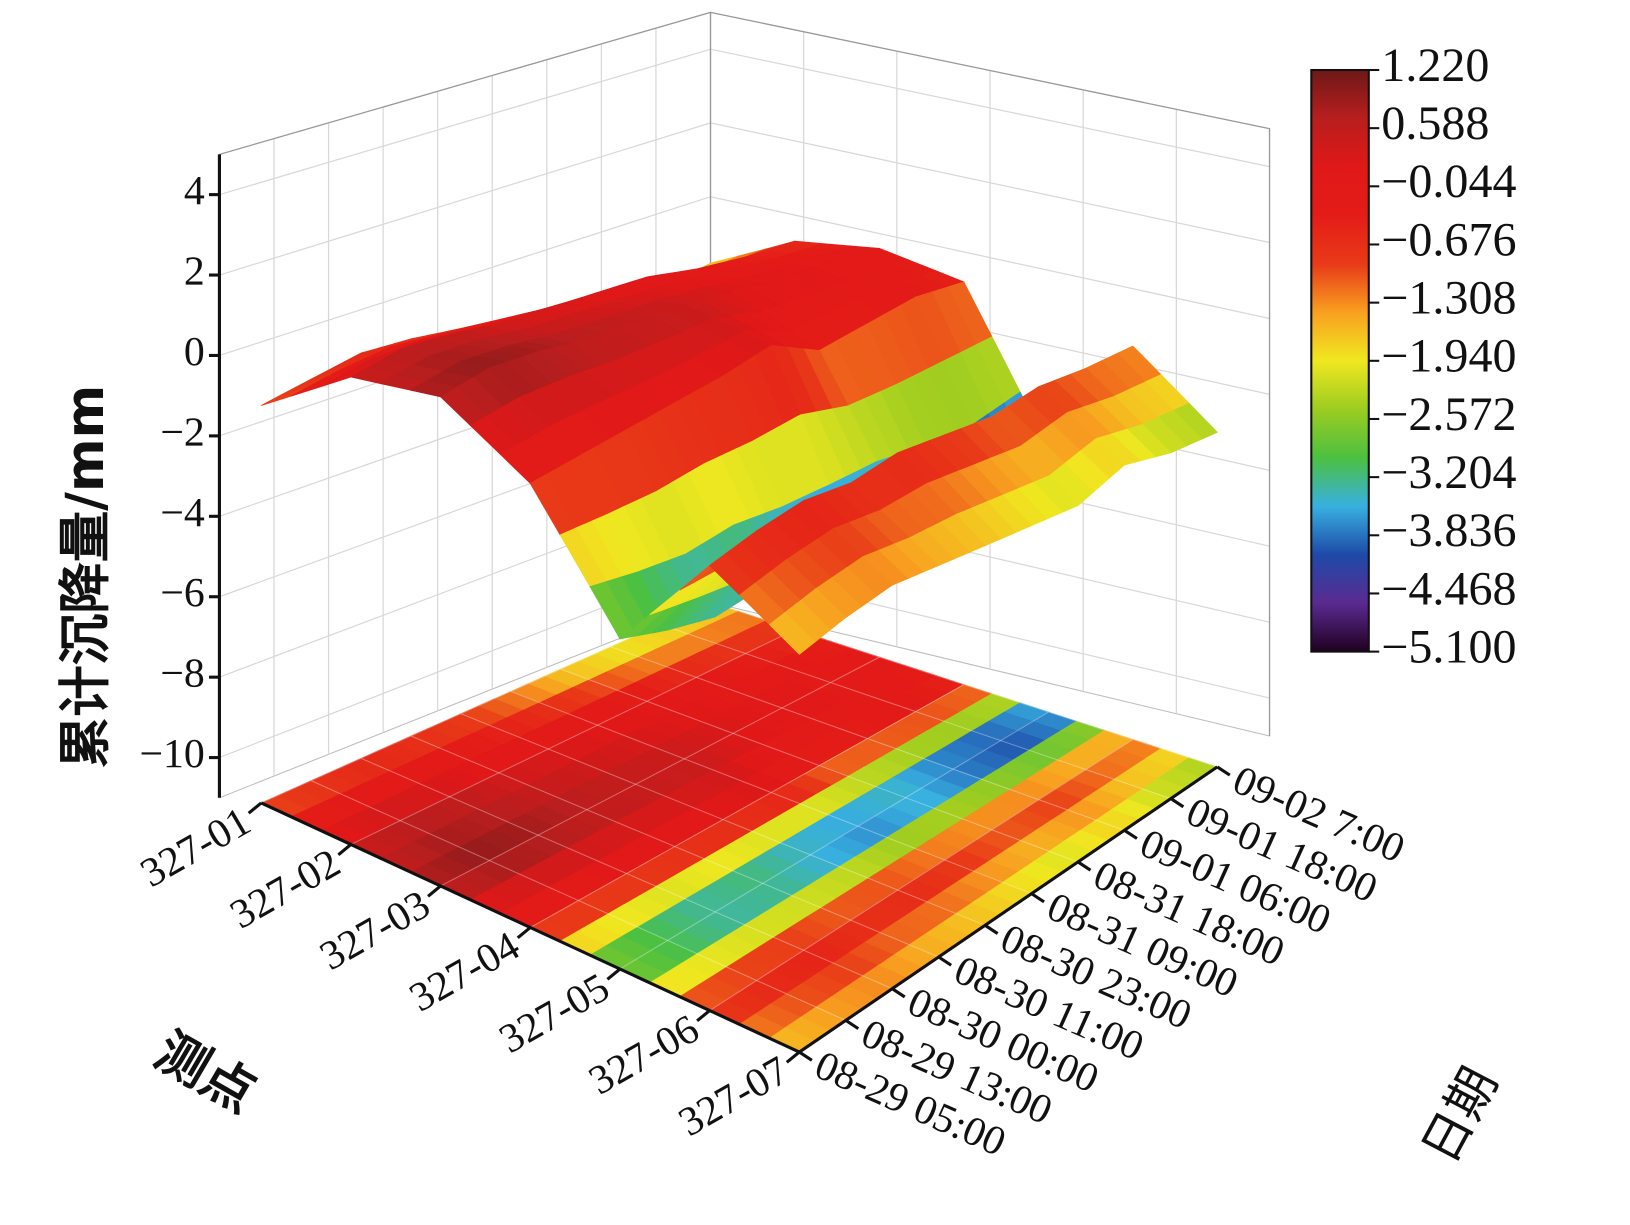 Image resolution: width=1630 pixels, height=1225 pixels. I want to click on z-axis-title: 累计沉降量/mm, so click(86, 576).